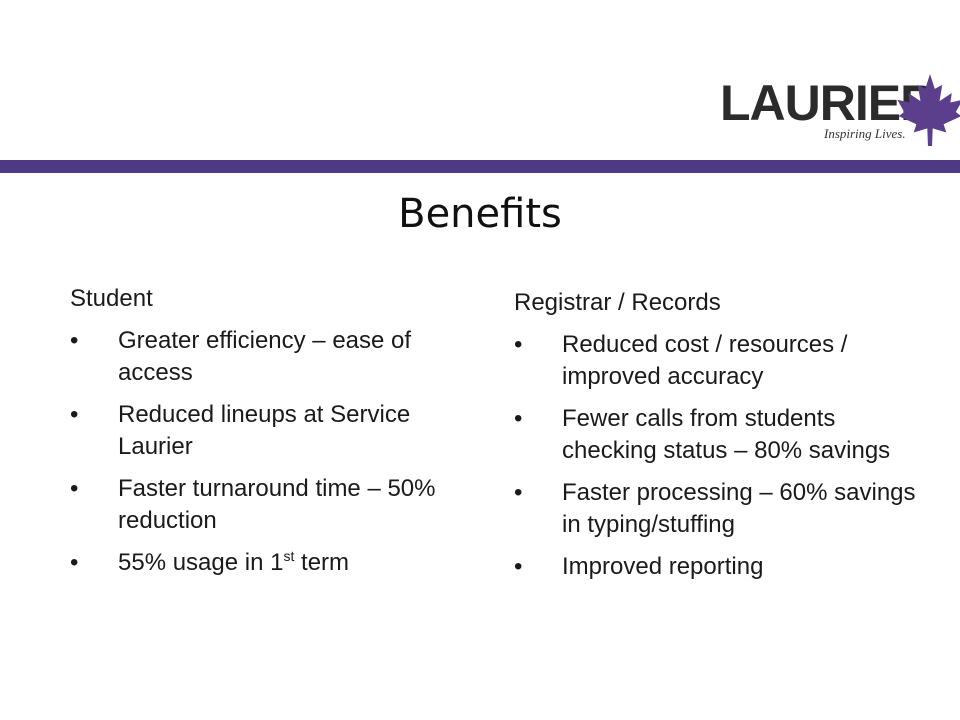  I want to click on registrar-heading: Registrar / Records, so click(617, 302).